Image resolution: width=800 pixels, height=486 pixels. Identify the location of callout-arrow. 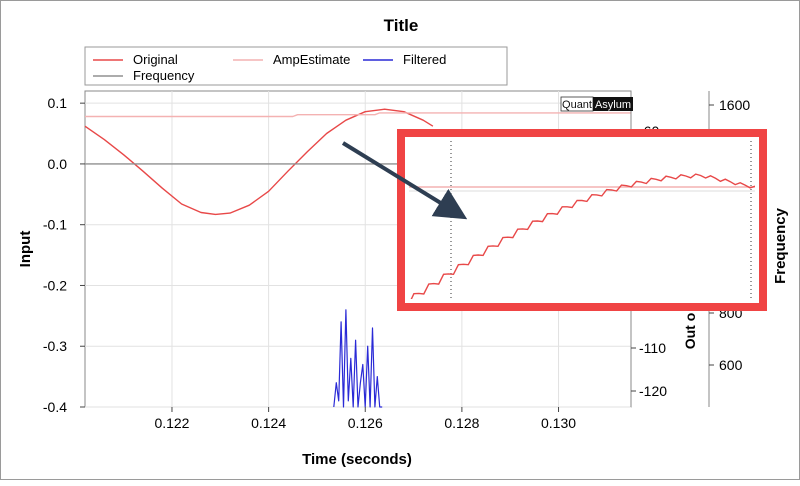
(404, 180).